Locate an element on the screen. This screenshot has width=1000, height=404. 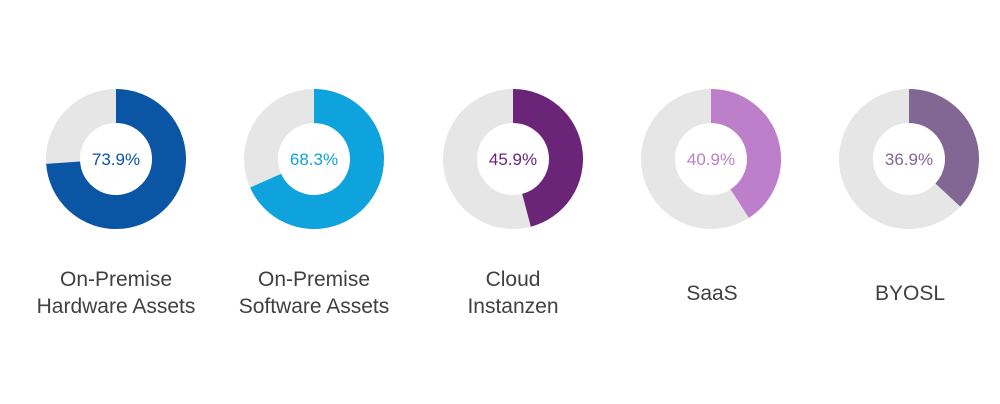
donut-value-label: 73.9% is located at coordinates (116, 159).